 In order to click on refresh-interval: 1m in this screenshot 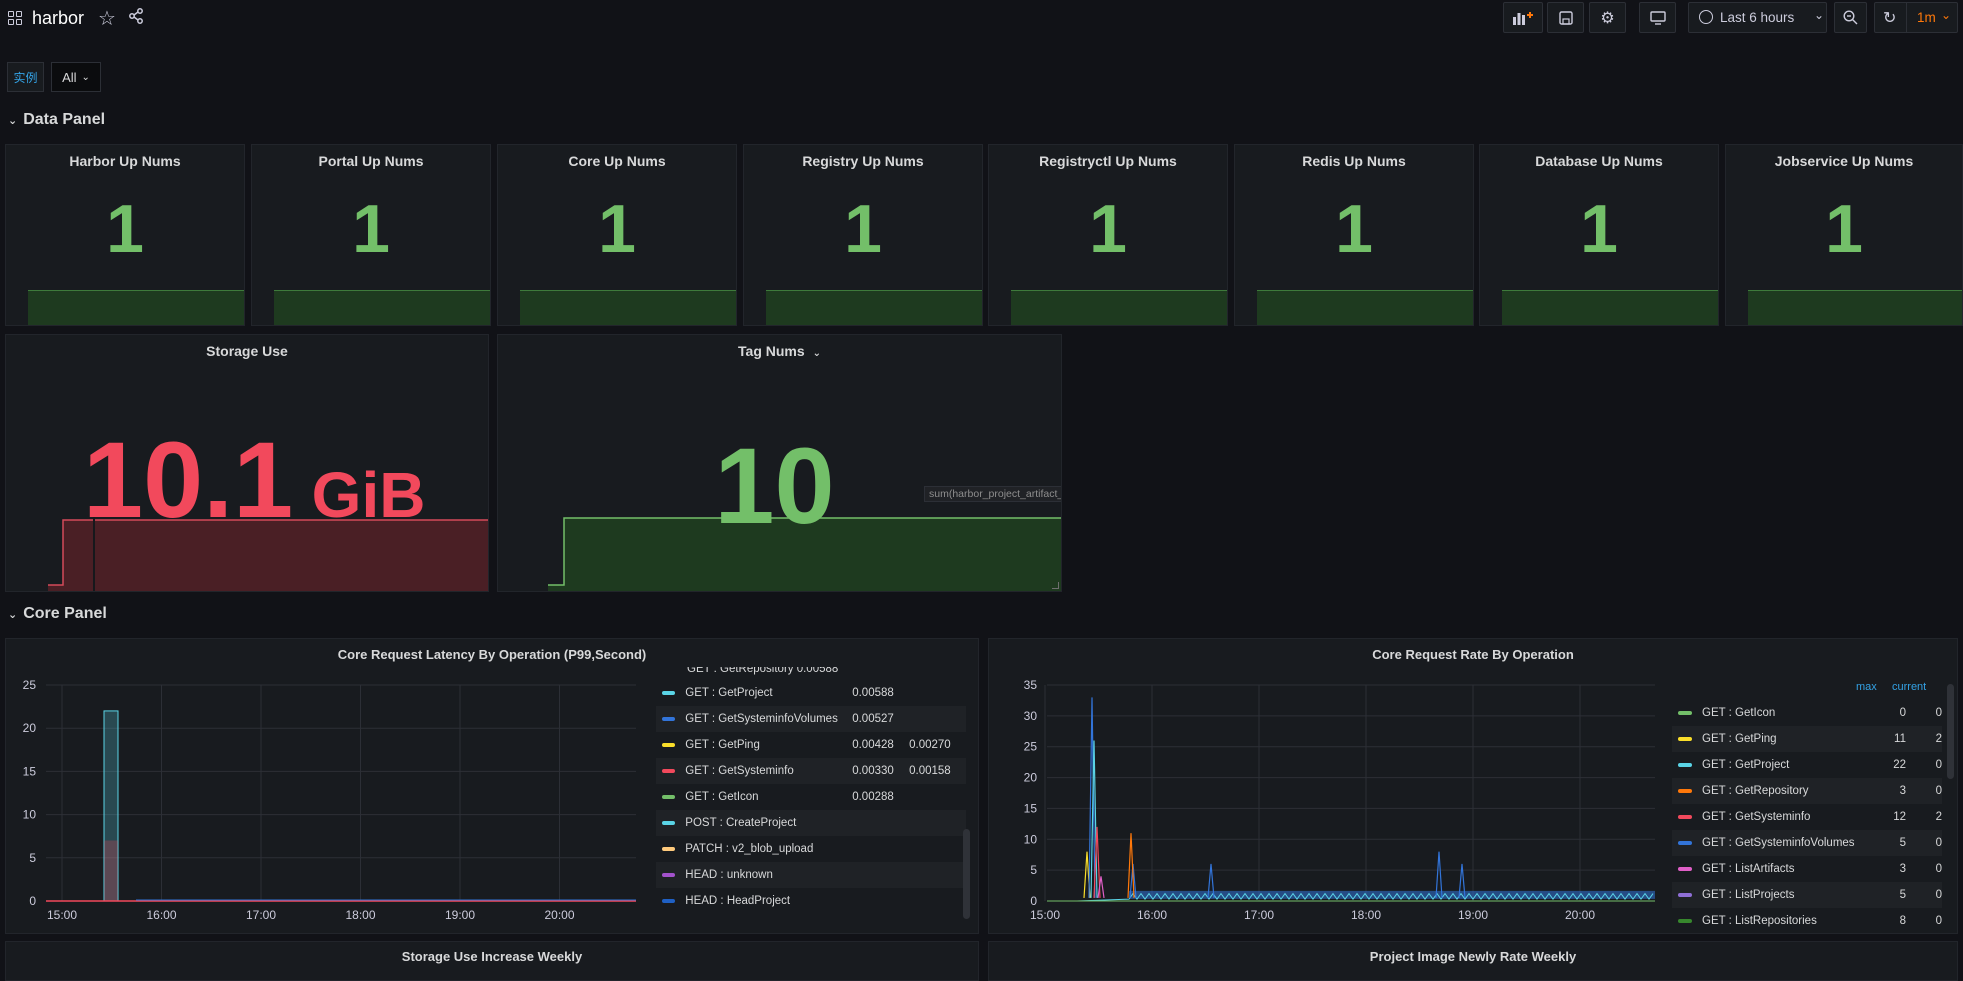, I will do `click(1926, 17)`.